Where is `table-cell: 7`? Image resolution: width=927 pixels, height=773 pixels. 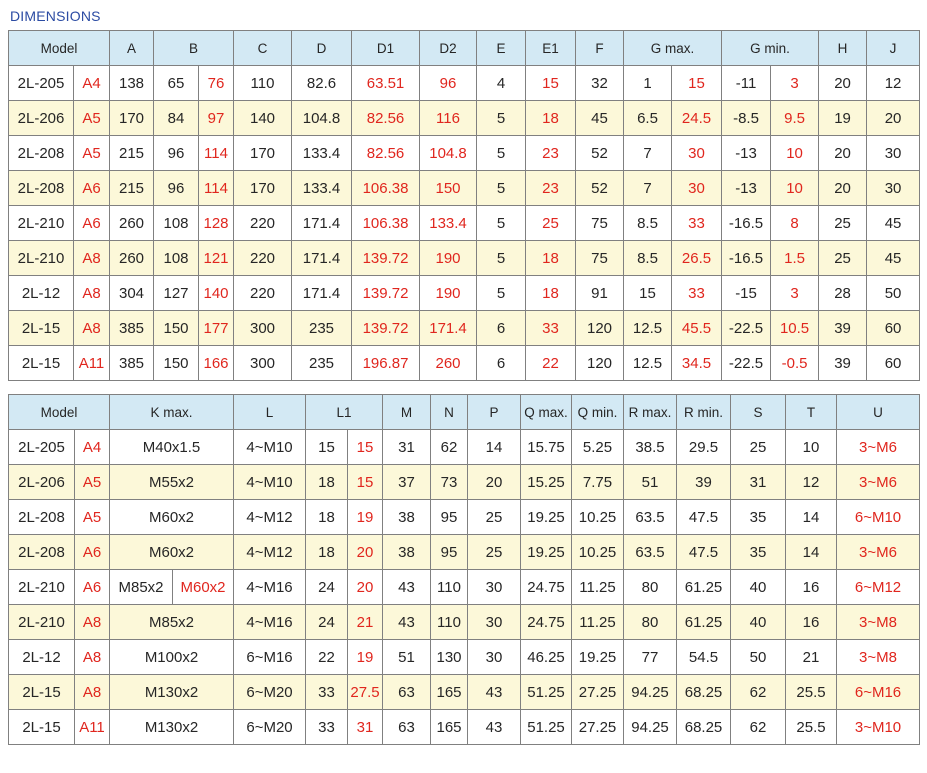 table-cell: 7 is located at coordinates (648, 188).